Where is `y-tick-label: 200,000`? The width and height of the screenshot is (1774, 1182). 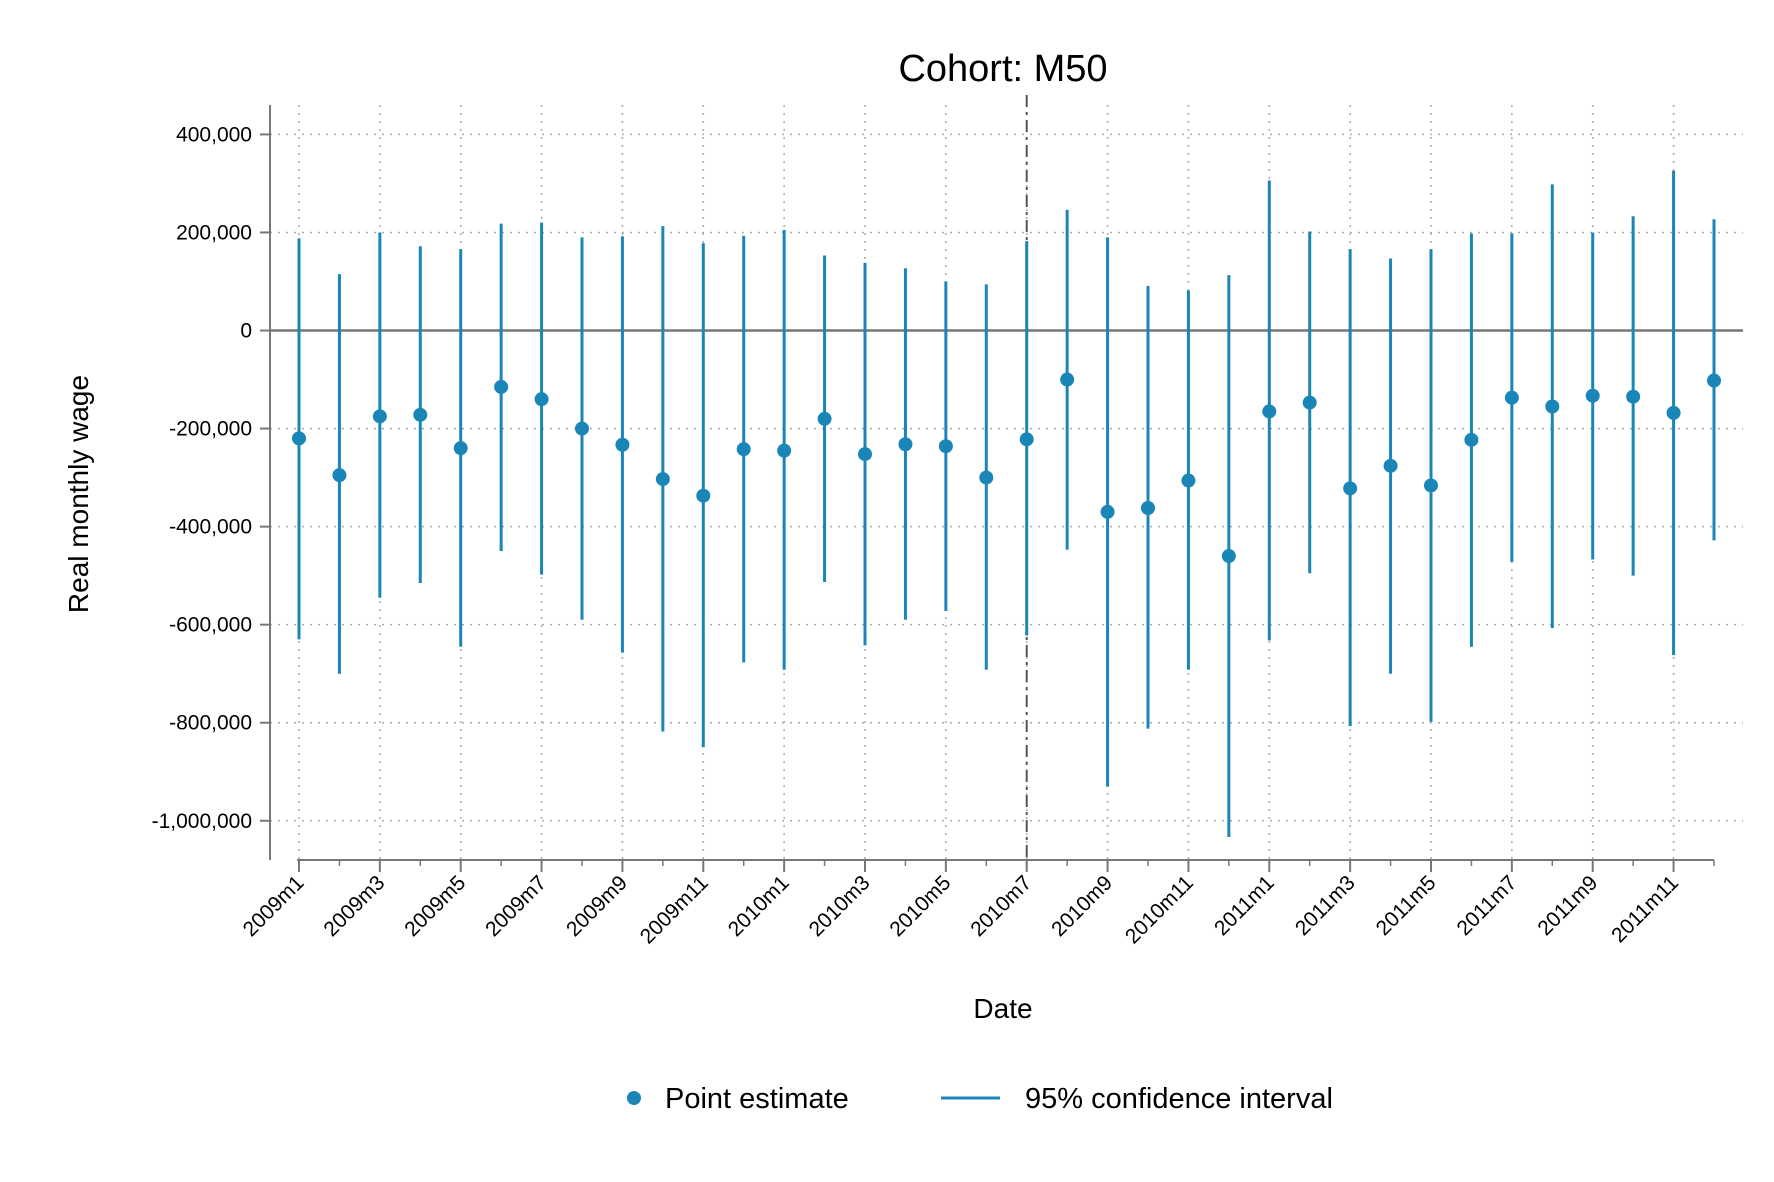 y-tick-label: 200,000 is located at coordinates (214, 232).